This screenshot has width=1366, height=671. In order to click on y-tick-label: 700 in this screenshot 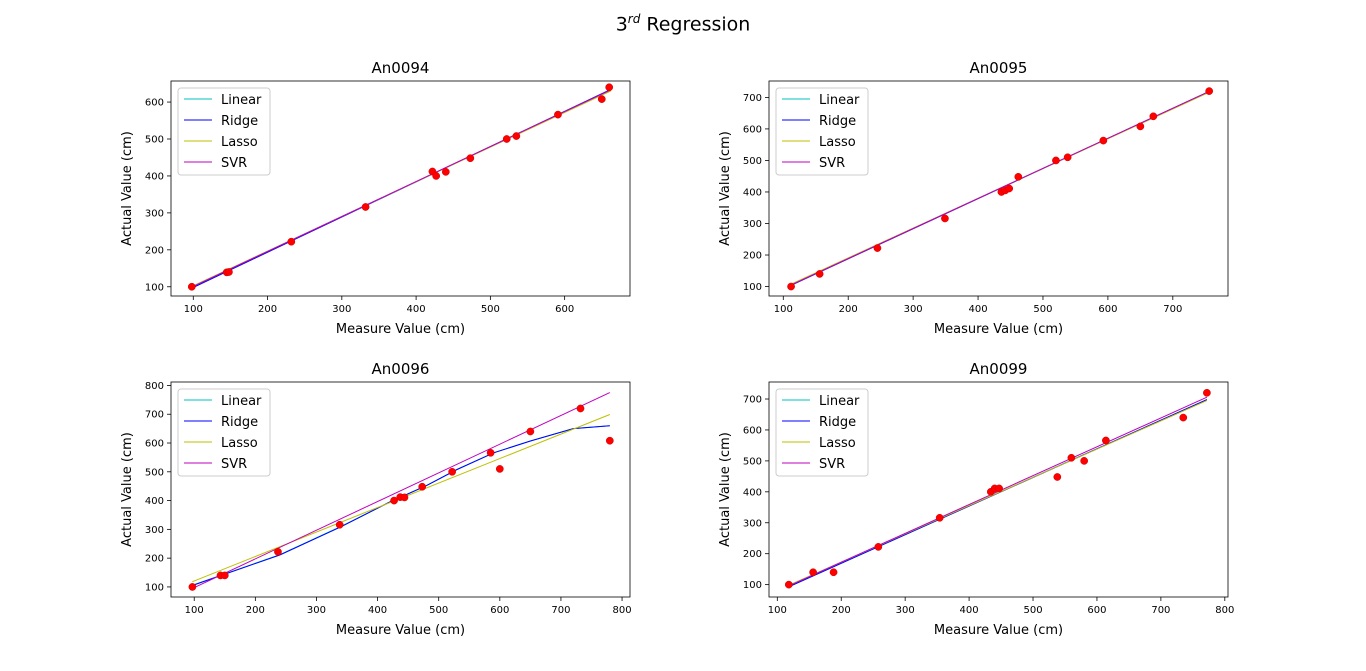, I will do `click(154, 415)`.